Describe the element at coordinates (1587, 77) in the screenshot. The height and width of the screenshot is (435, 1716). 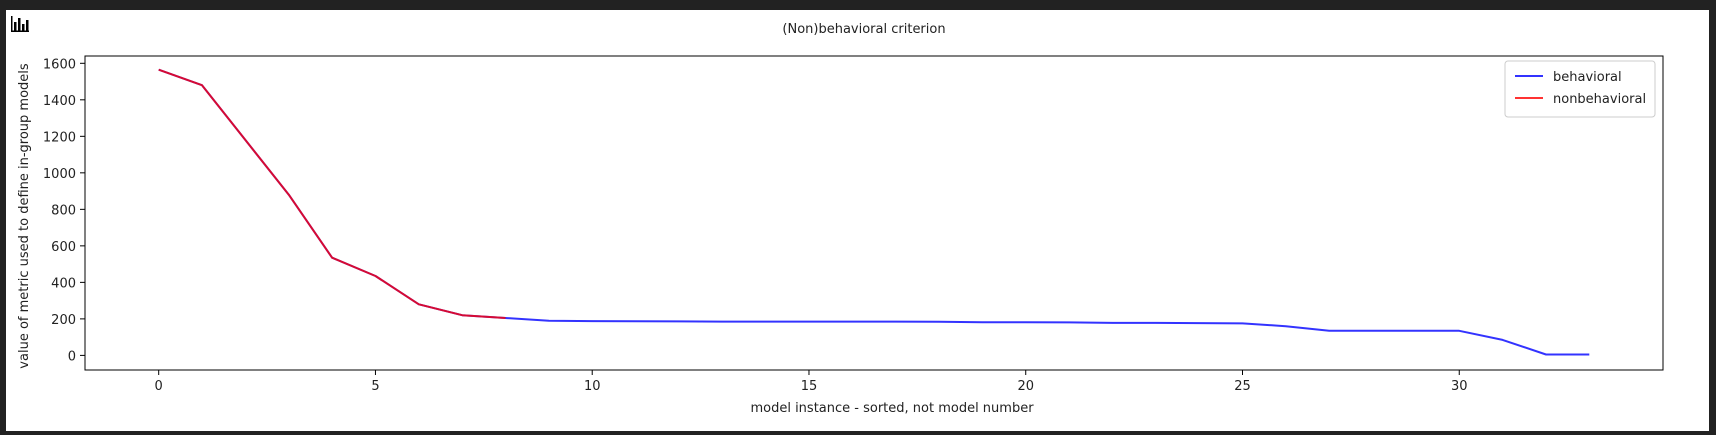
I see `legend-label-behavioral: behavioral` at that location.